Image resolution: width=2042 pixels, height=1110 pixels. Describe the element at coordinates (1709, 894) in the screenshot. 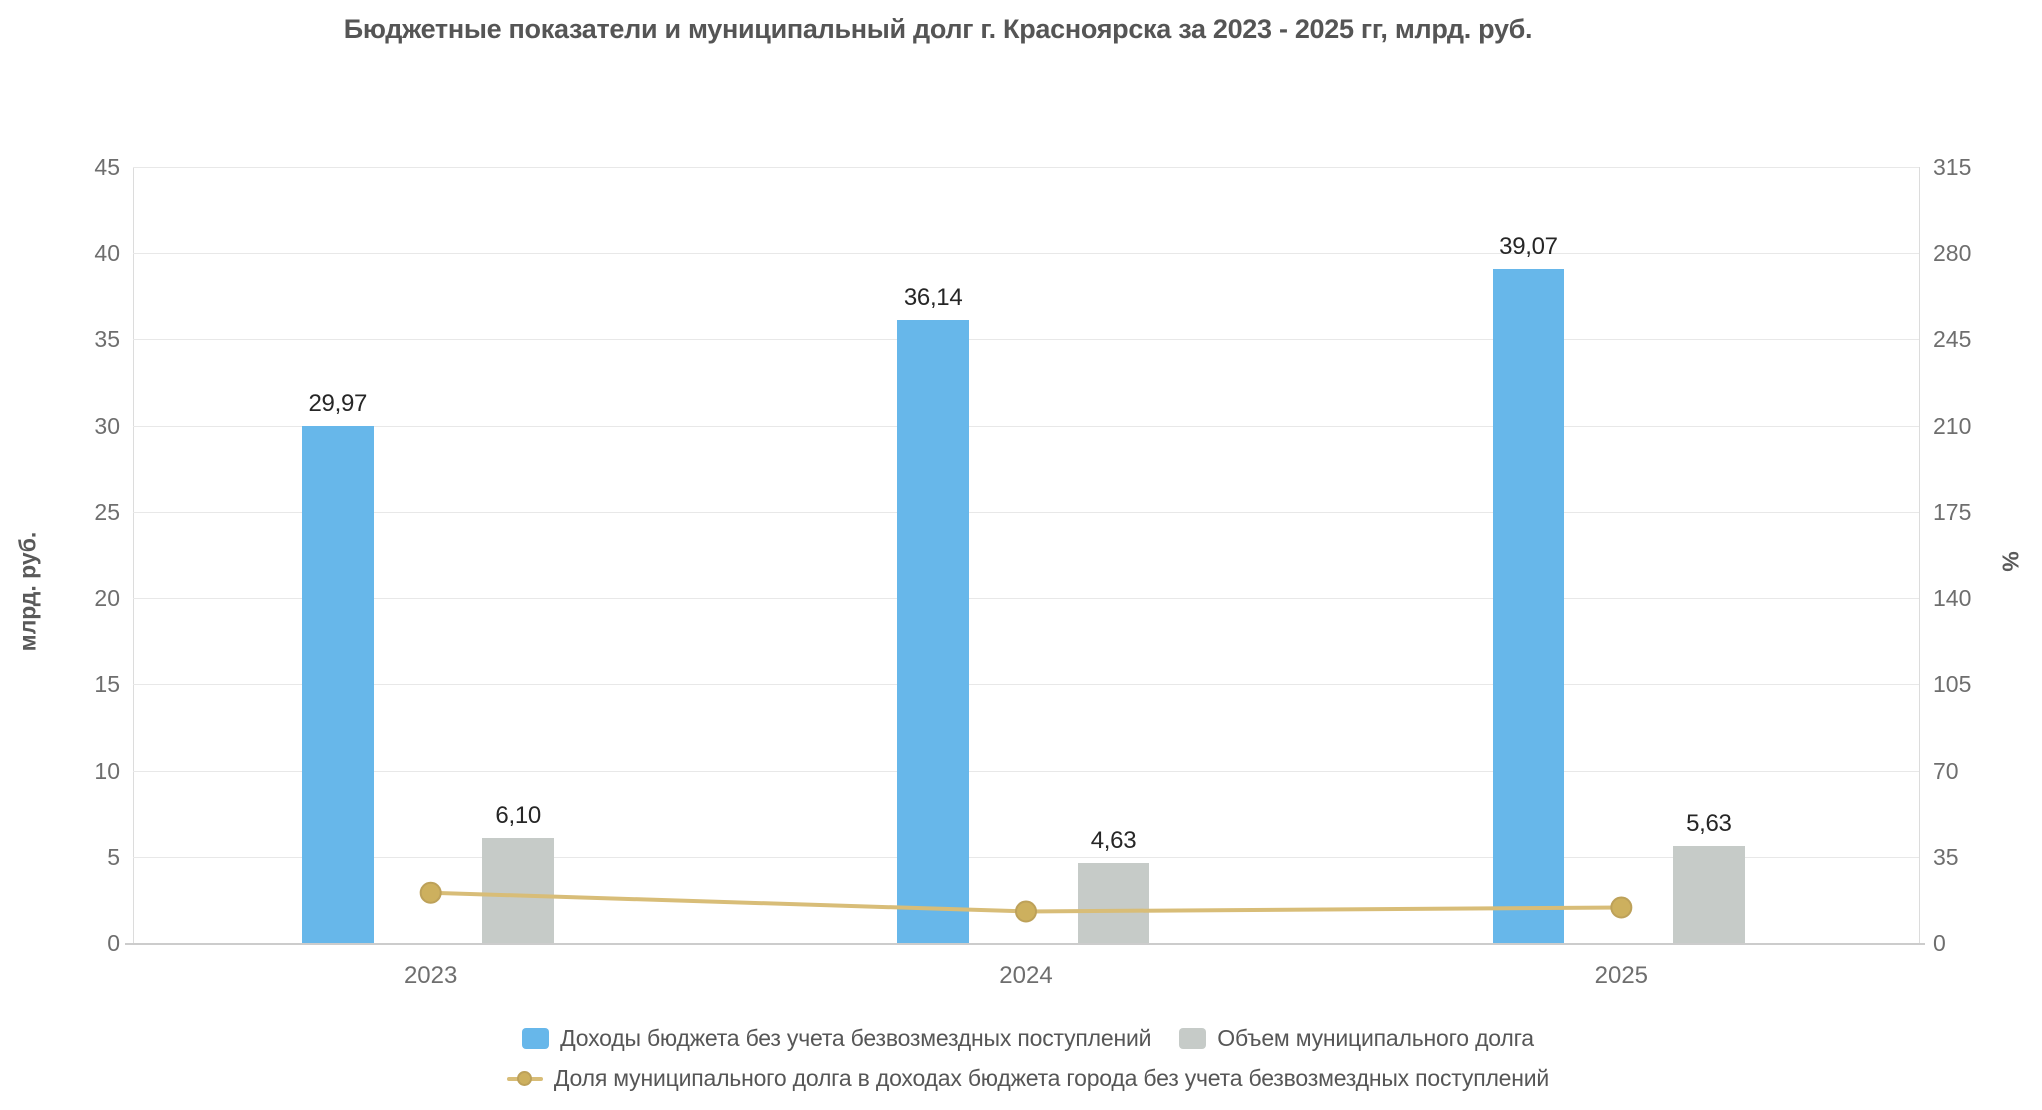

I see `bar-debt-2025` at that location.